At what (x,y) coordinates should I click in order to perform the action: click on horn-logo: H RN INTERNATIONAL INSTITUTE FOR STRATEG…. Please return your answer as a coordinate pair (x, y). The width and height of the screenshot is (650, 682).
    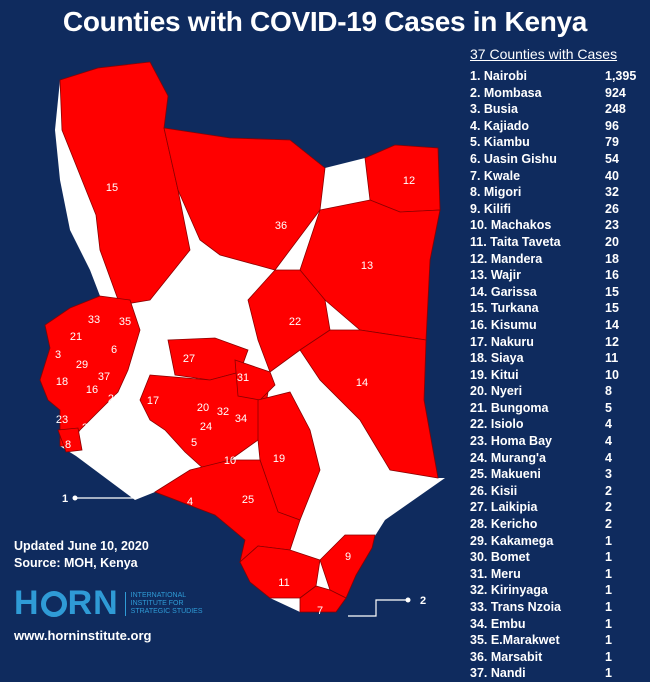
    Looking at the image, I should click on (112, 603).